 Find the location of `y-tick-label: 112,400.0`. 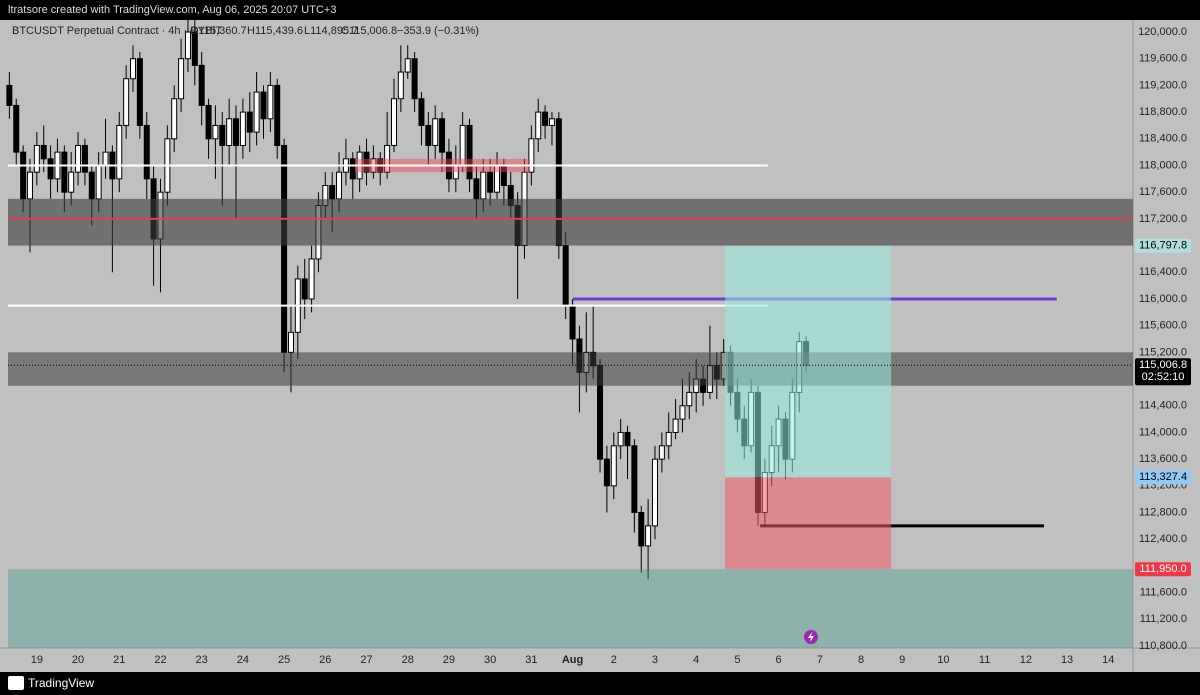

y-tick-label: 112,400.0 is located at coordinates (1163, 539).